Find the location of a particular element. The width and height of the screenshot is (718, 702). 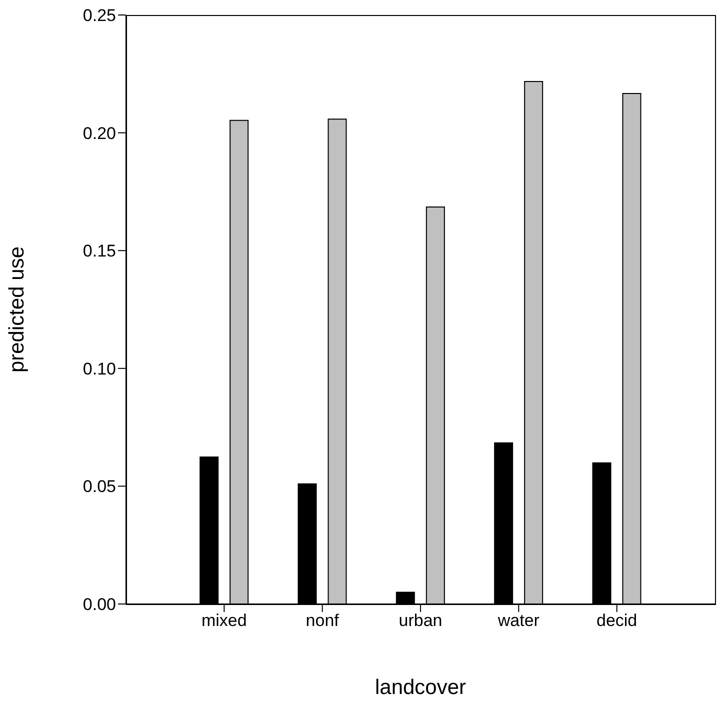

y-tick-label: 0.05 is located at coordinates (99, 486).